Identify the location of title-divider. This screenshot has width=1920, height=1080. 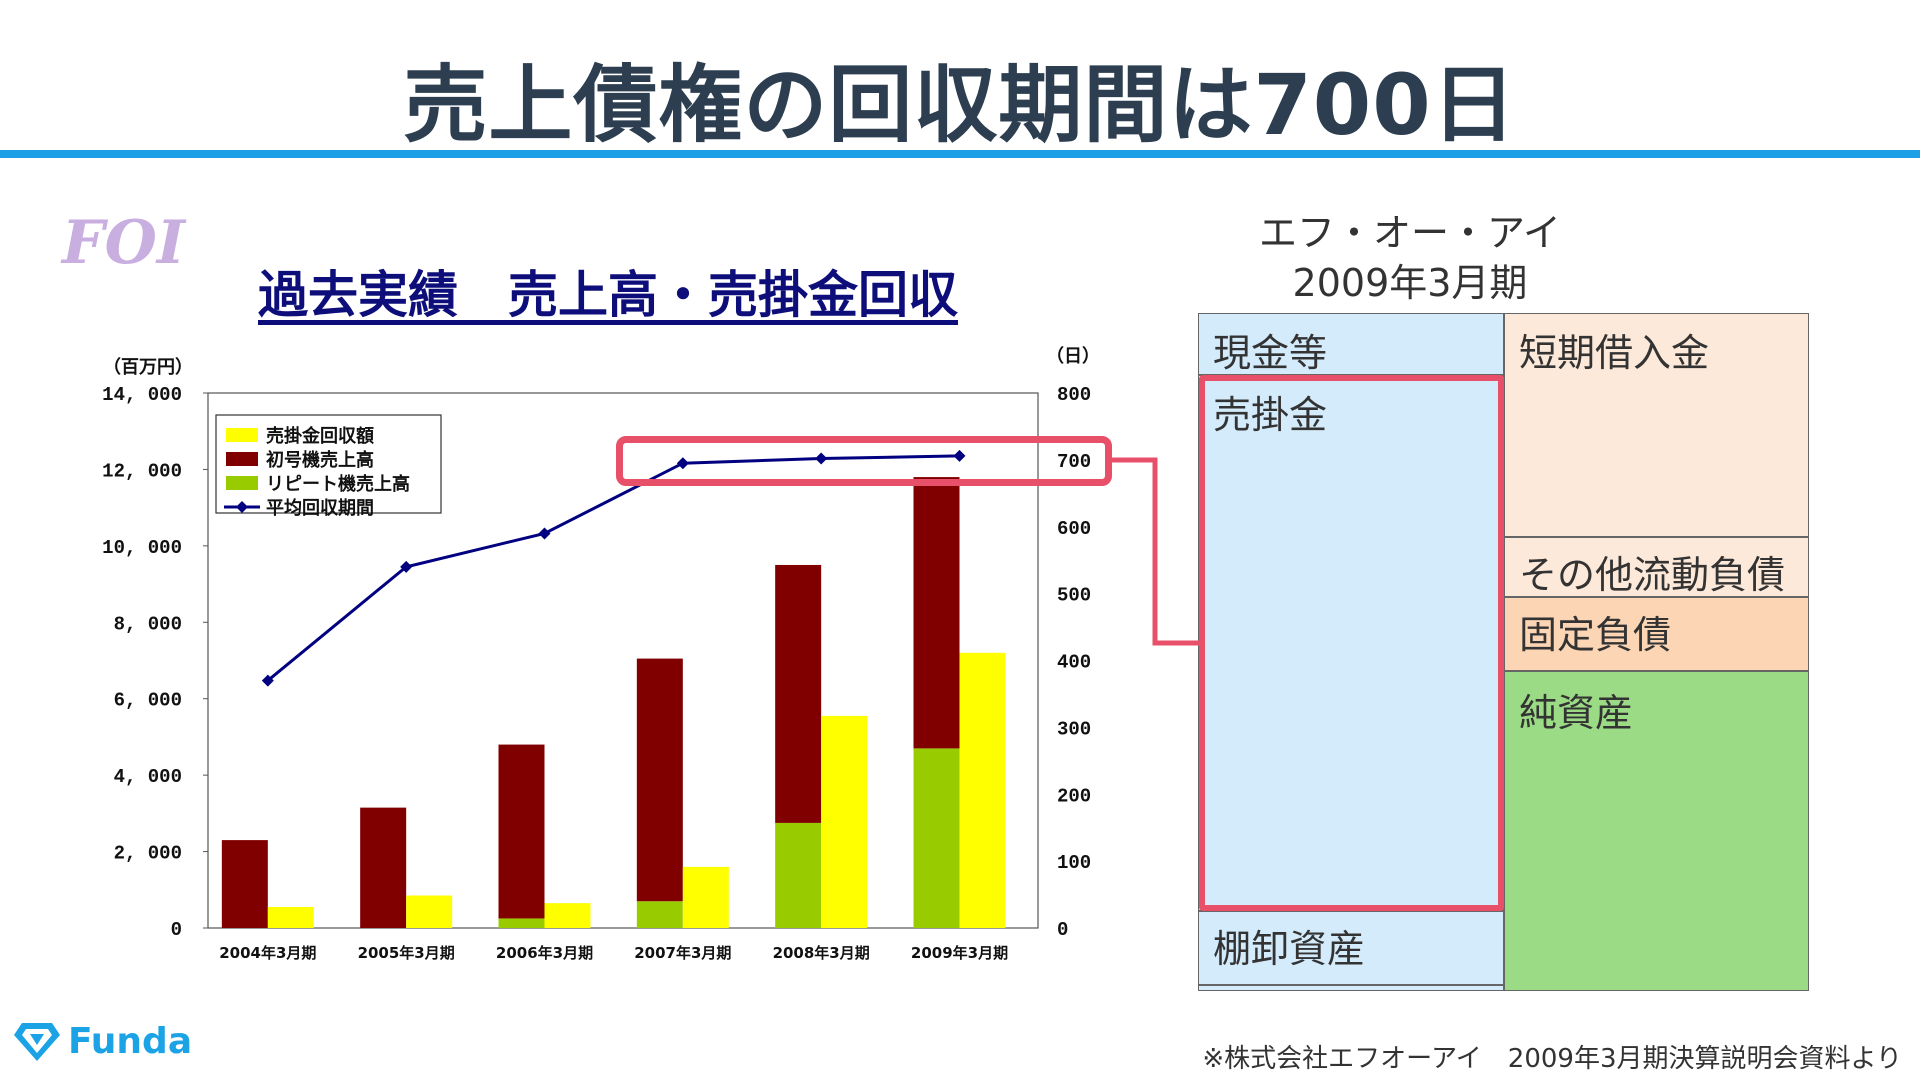
(960, 154).